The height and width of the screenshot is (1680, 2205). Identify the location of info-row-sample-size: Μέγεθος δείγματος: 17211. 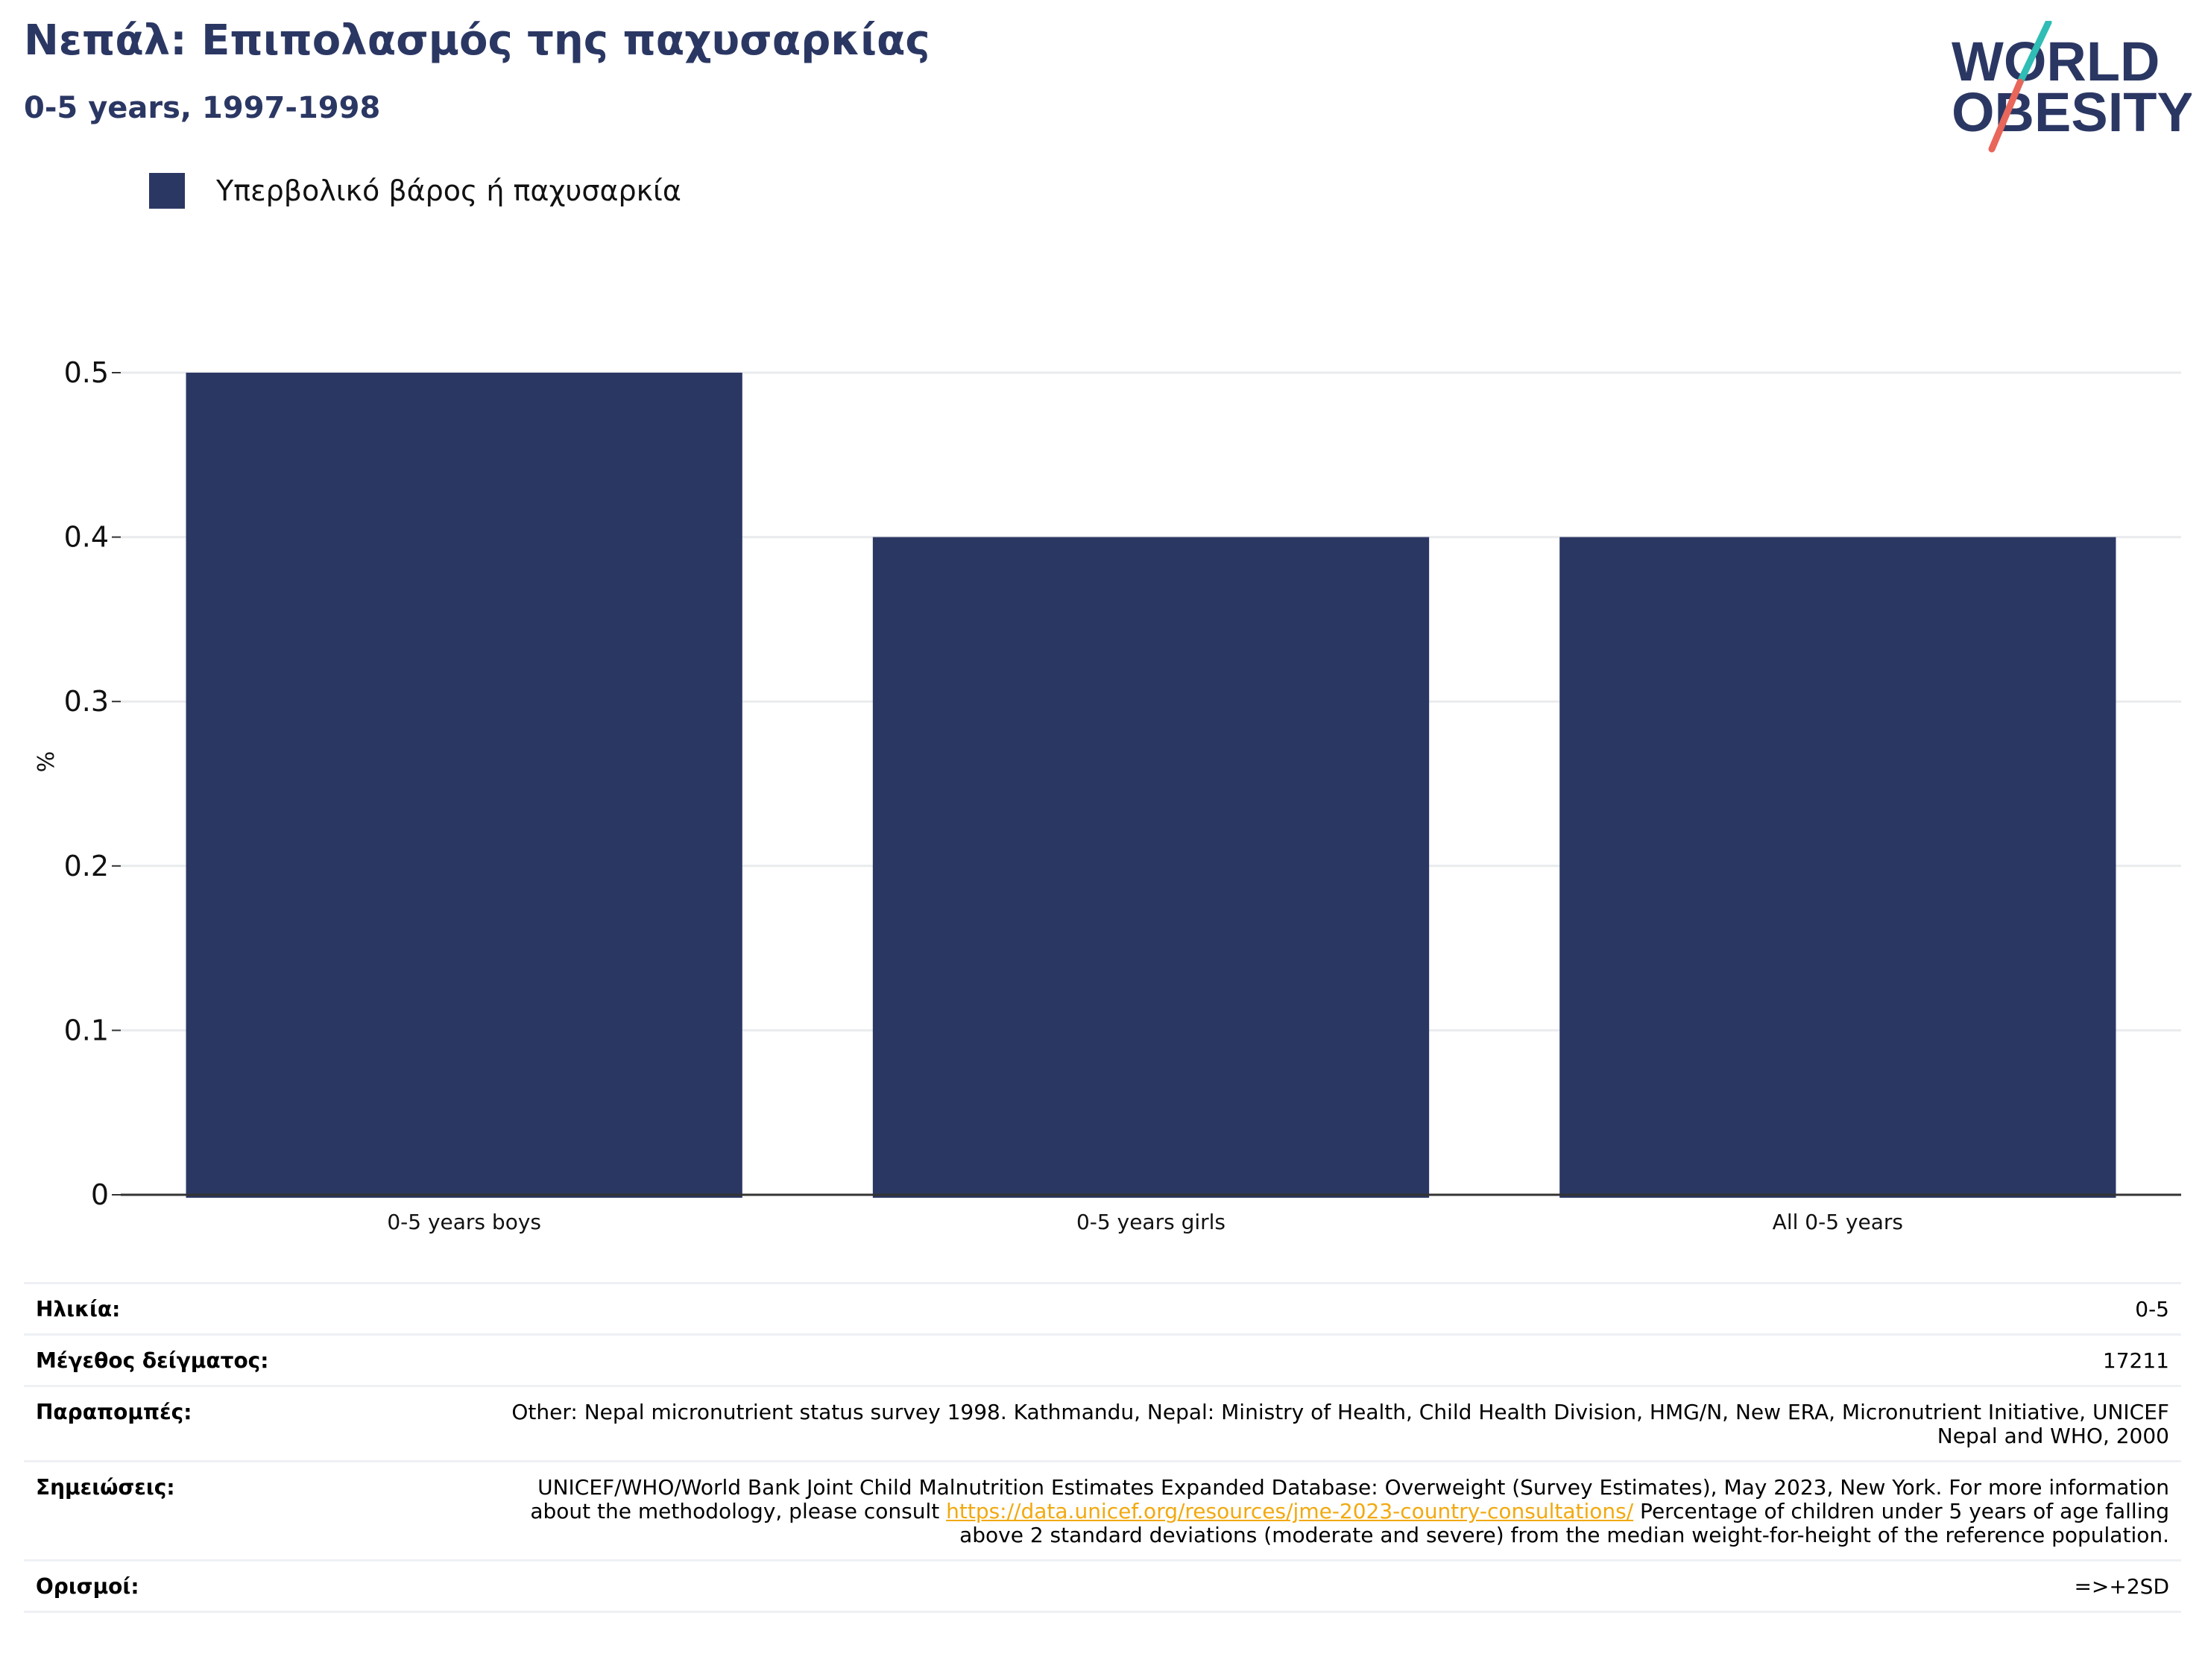
(1102, 1359).